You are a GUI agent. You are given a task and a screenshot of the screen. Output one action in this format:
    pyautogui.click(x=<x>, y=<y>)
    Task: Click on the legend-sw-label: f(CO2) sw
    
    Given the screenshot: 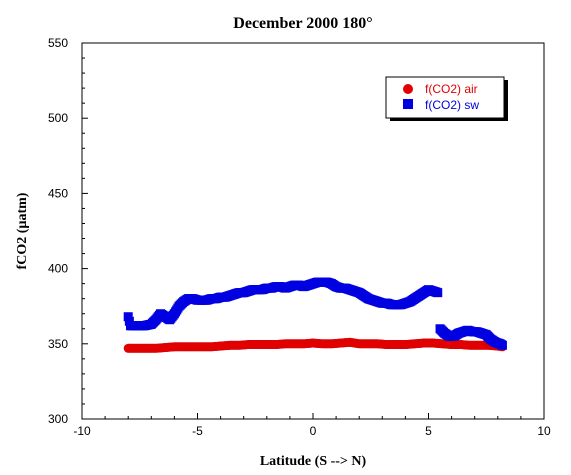 What is the action you would take?
    pyautogui.click(x=452, y=105)
    